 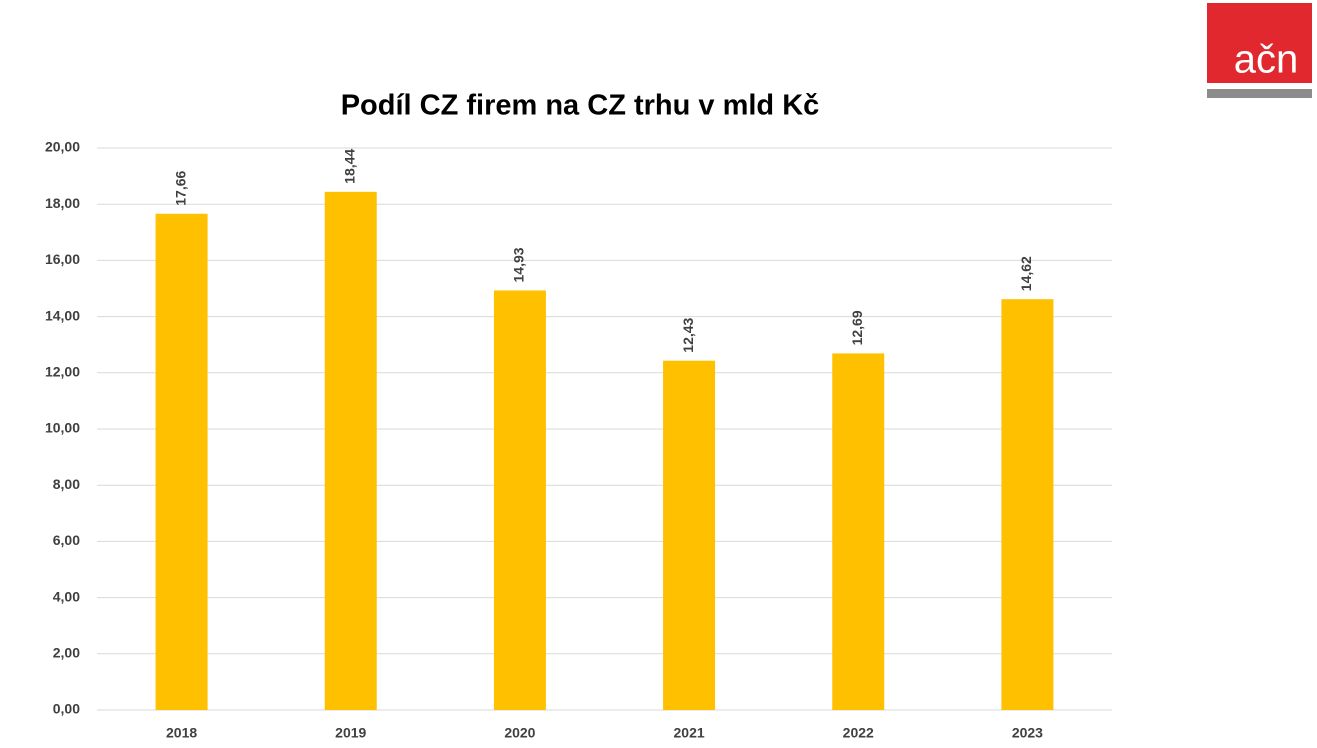 I want to click on y-tick-label: 6,00, so click(x=66, y=540).